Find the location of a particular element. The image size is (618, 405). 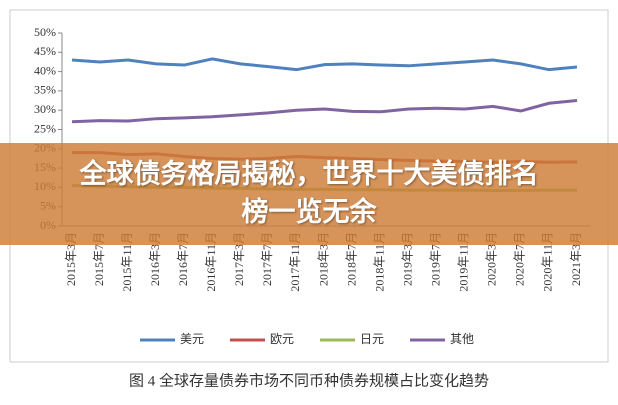

legend-label: 其他 is located at coordinates (462, 339).